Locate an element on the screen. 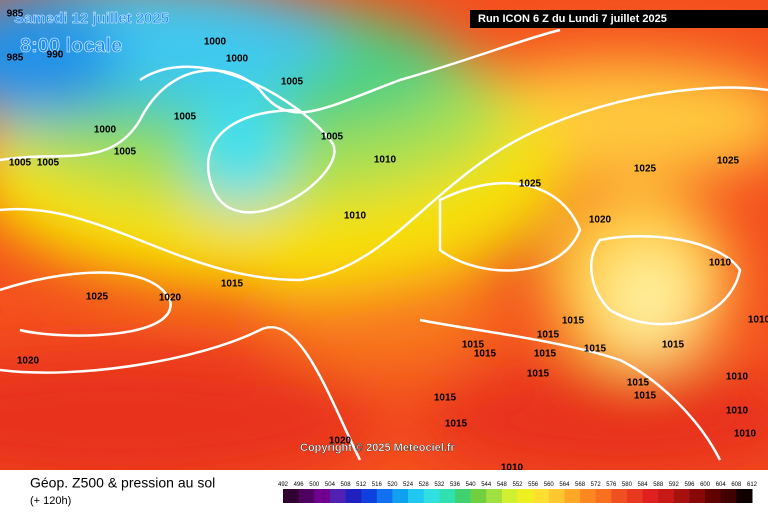 The image size is (768, 512). scale-label: 516 is located at coordinates (377, 485).